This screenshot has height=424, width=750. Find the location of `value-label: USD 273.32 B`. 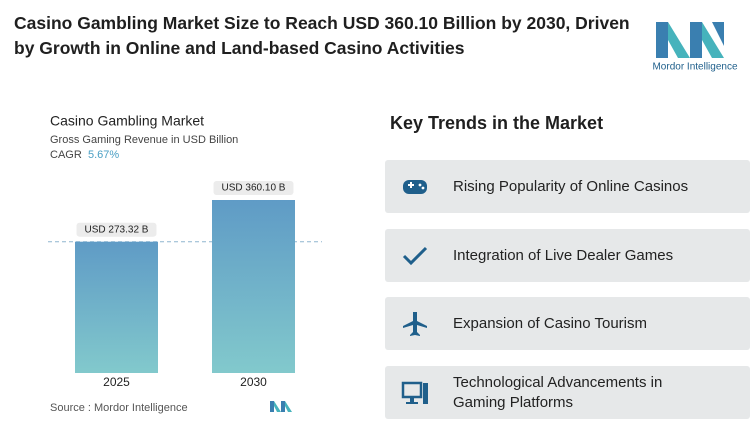

value-label: USD 273.32 B is located at coordinates (117, 229).